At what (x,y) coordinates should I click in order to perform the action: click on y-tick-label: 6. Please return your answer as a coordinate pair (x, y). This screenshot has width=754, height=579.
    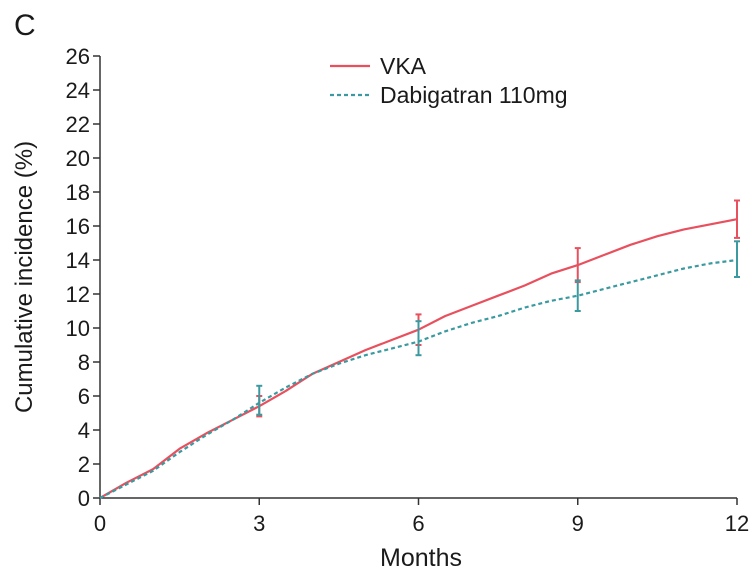
    Looking at the image, I should click on (84, 396).